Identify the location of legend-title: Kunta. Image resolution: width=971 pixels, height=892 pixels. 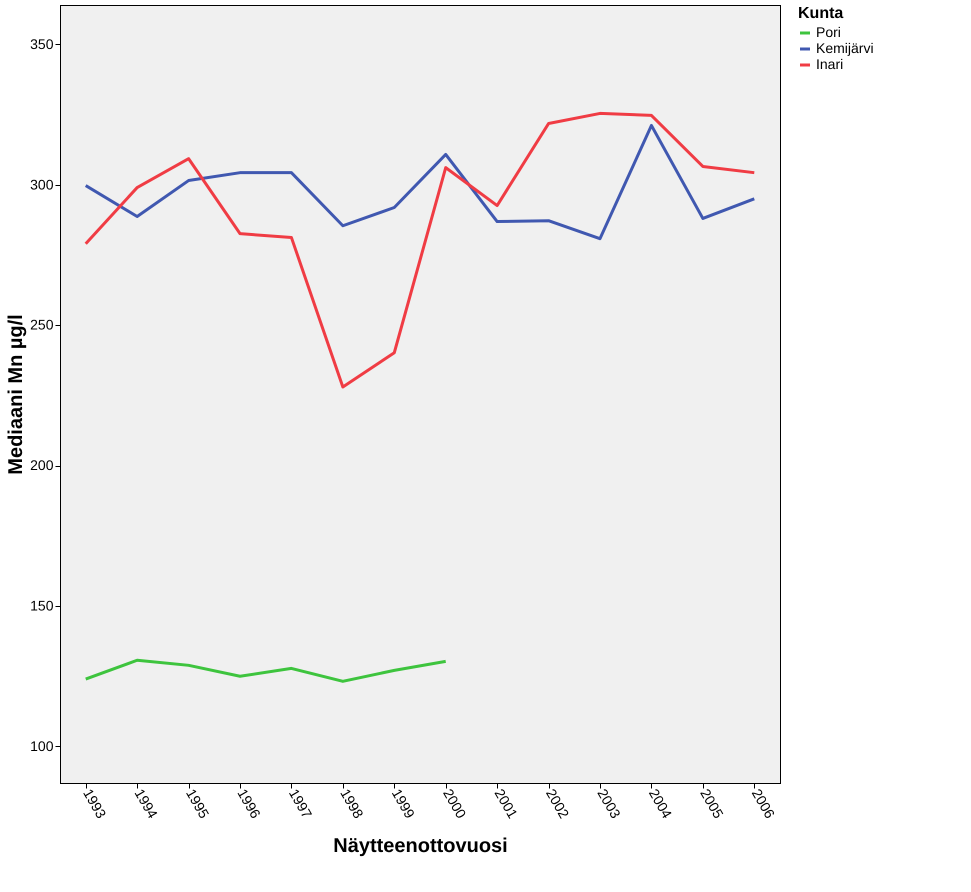
(821, 13).